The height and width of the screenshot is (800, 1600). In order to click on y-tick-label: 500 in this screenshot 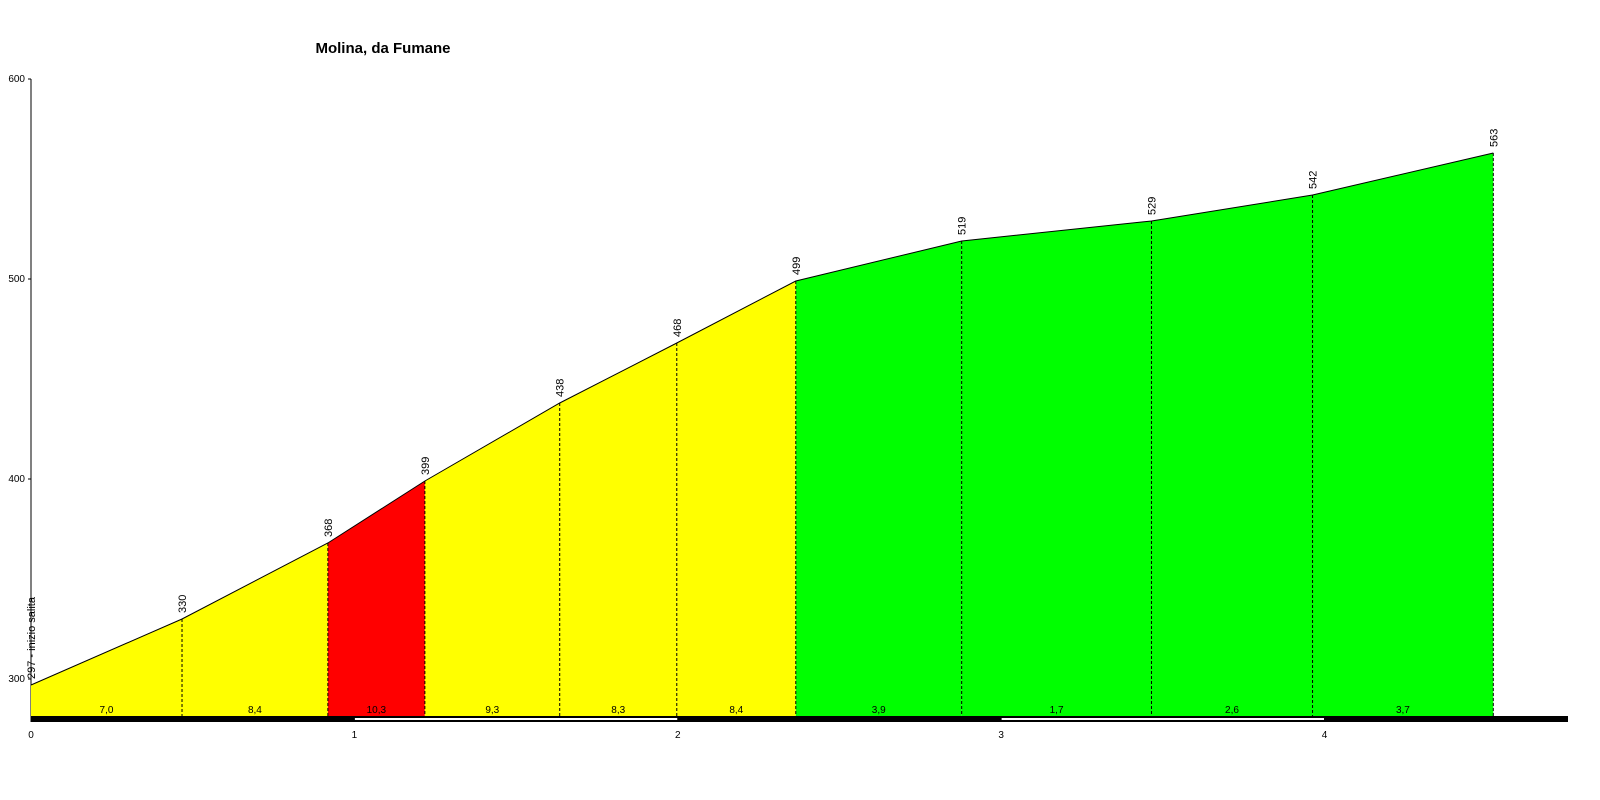, I will do `click(16, 279)`.